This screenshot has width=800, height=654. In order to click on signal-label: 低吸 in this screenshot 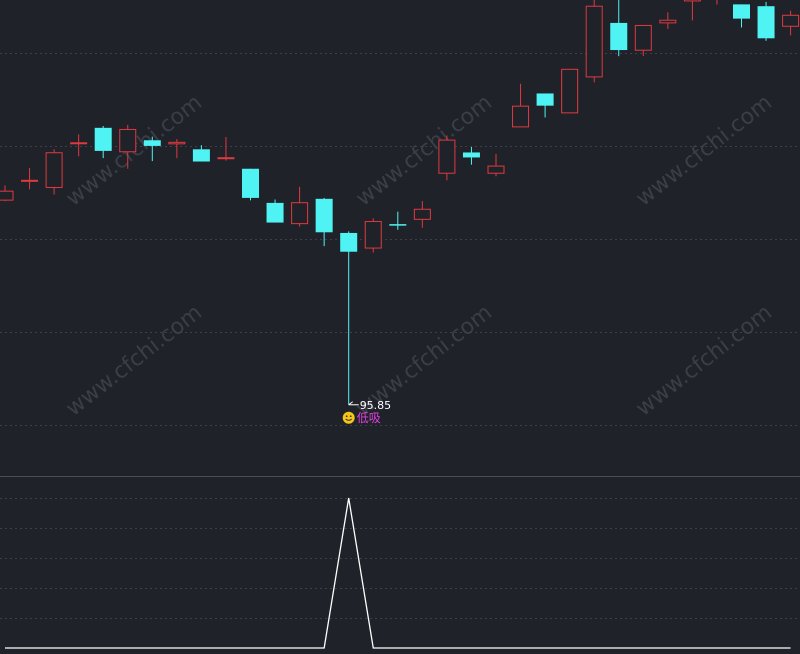, I will do `click(369, 418)`.